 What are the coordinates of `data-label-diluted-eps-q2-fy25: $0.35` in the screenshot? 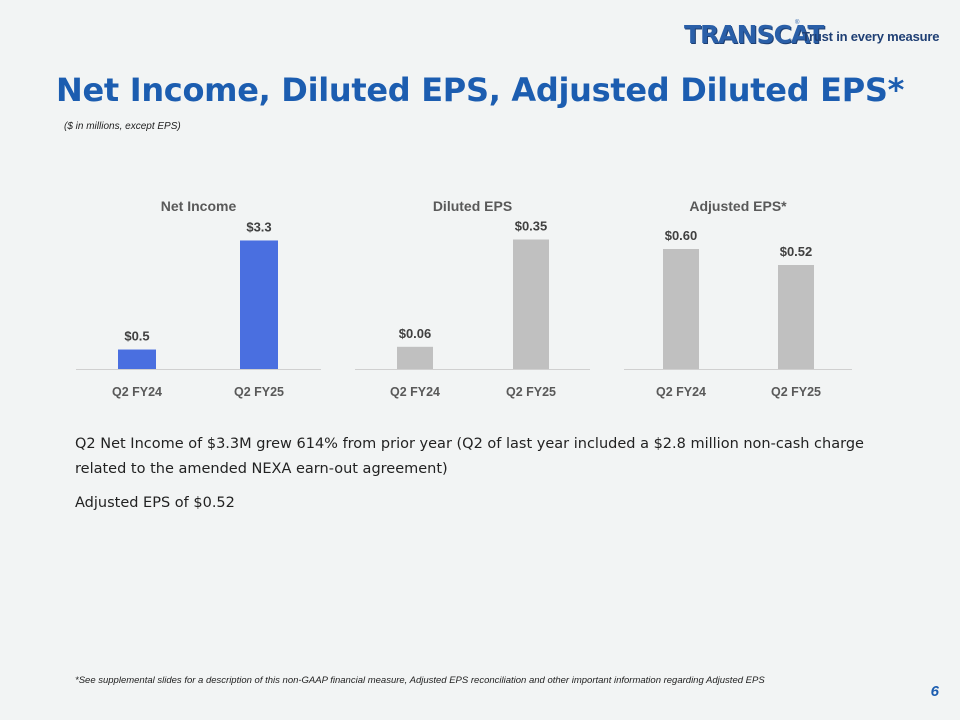 It's located at (531, 226).